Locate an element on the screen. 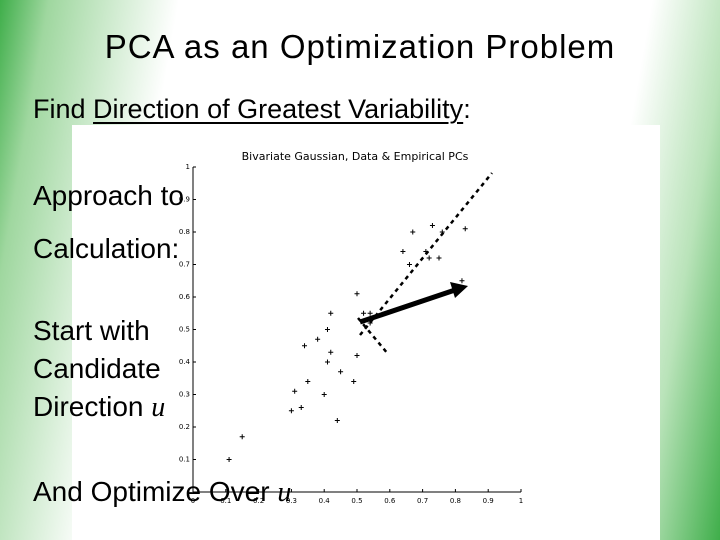  heading-underlined: Direction of Greatest Variability is located at coordinates (278, 109).